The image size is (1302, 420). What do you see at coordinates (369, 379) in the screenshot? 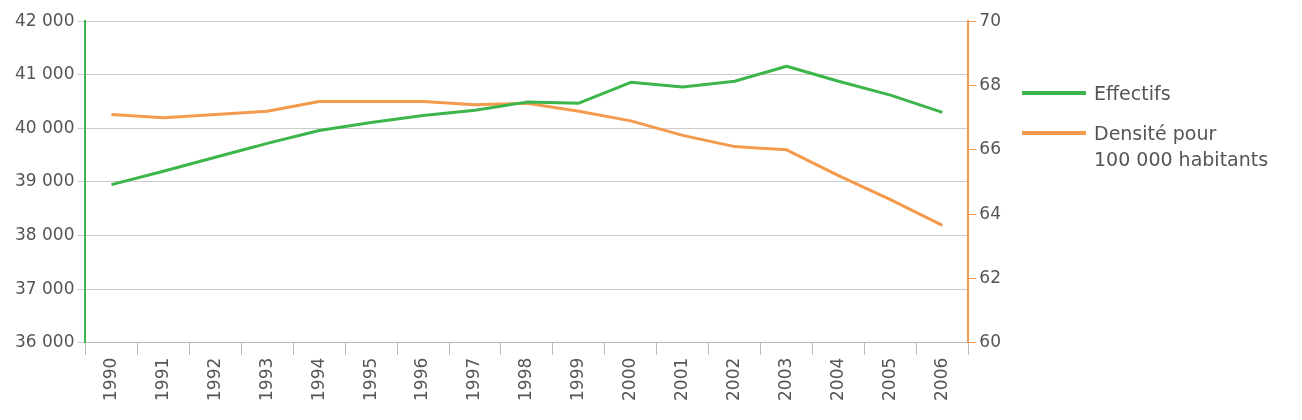
I see `x-tick-label: 1995` at bounding box center [369, 379].